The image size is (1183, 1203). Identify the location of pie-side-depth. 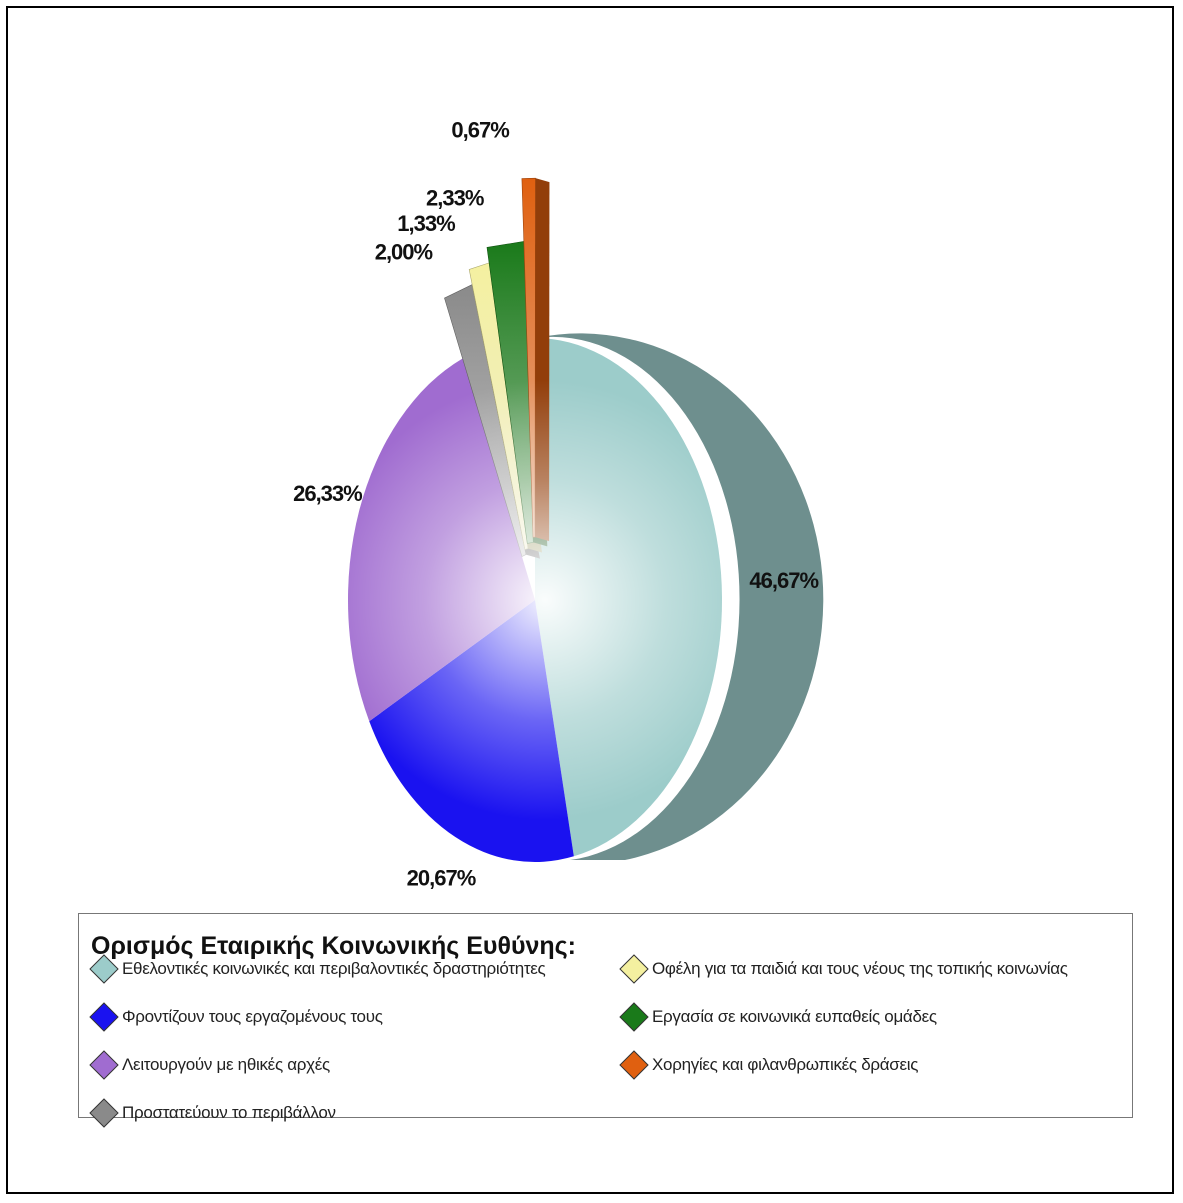
(679, 596).